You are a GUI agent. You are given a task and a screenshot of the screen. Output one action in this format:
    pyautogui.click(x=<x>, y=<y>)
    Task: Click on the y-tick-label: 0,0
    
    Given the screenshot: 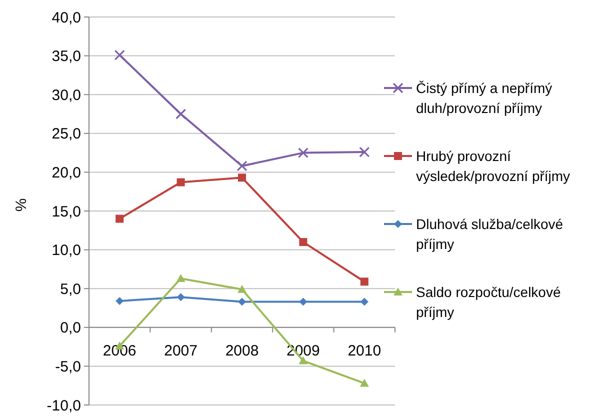 What is the action you would take?
    pyautogui.click(x=70, y=328)
    